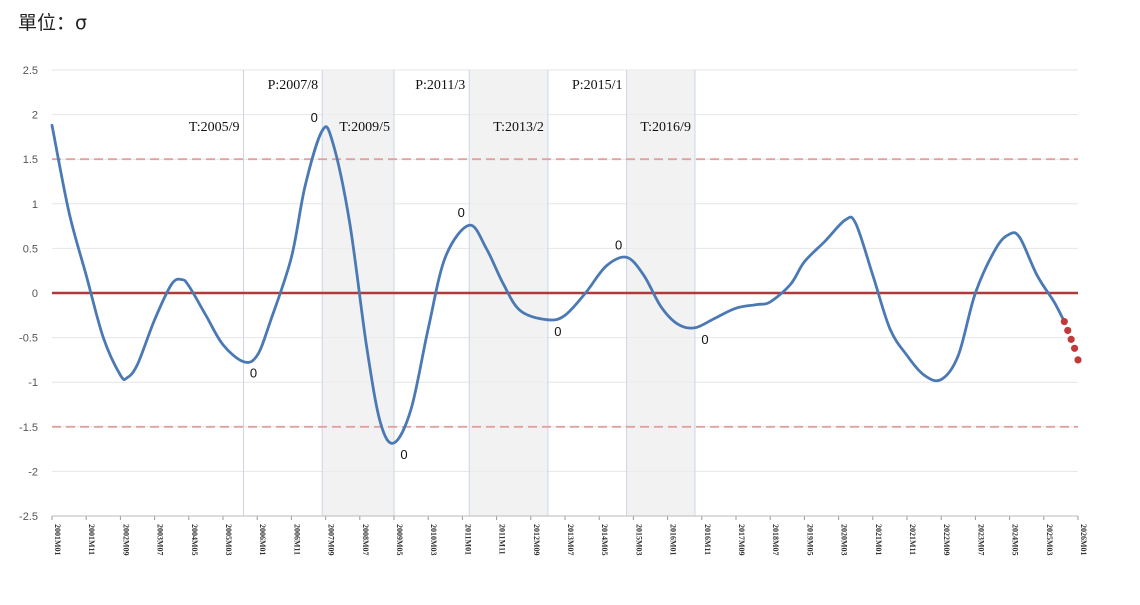 The image size is (1140, 605). I want to click on x-tick-label: 2005M03, so click(228, 540).